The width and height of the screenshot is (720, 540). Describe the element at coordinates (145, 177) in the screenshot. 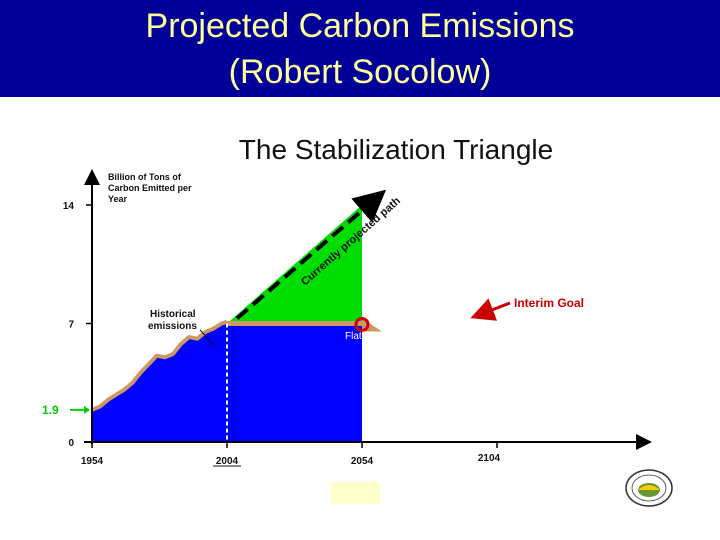

I see `y-axis-label-line: Billion of Tons of` at that location.